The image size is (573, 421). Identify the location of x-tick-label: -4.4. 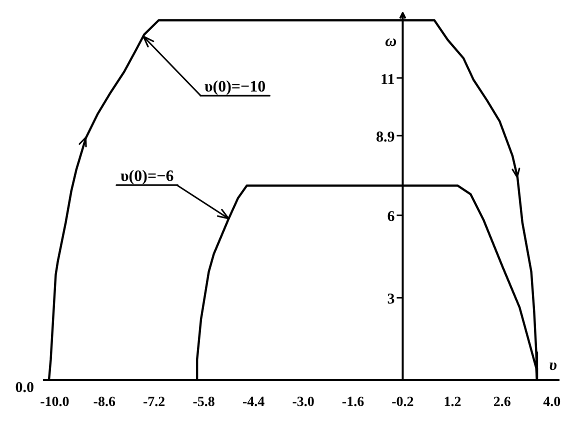
(253, 402).